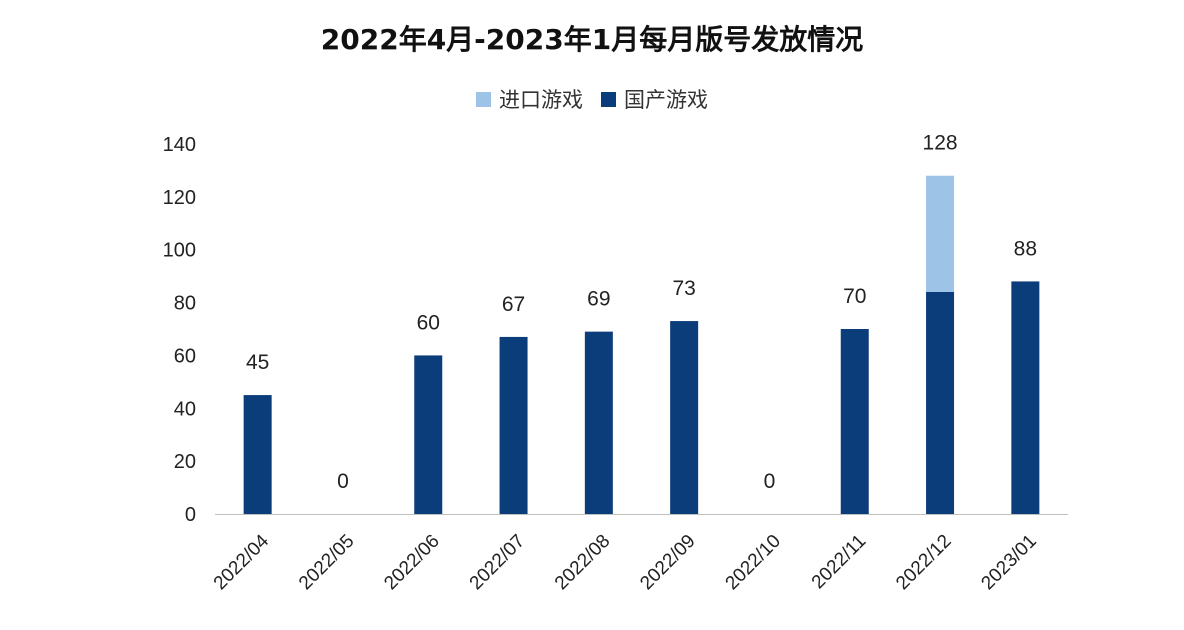 This screenshot has width=1184, height=630. I want to click on data-label: 69, so click(598, 299).